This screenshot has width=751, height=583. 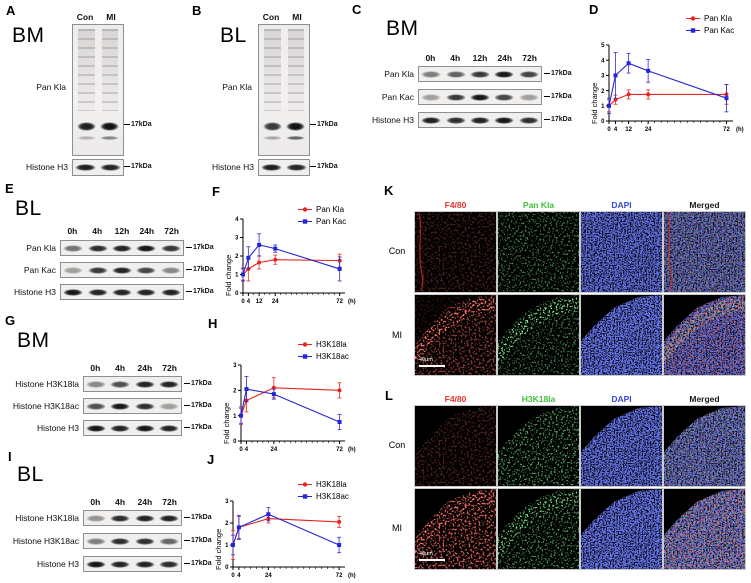 I want to click on legend-item: H3K18la, so click(x=323, y=484).